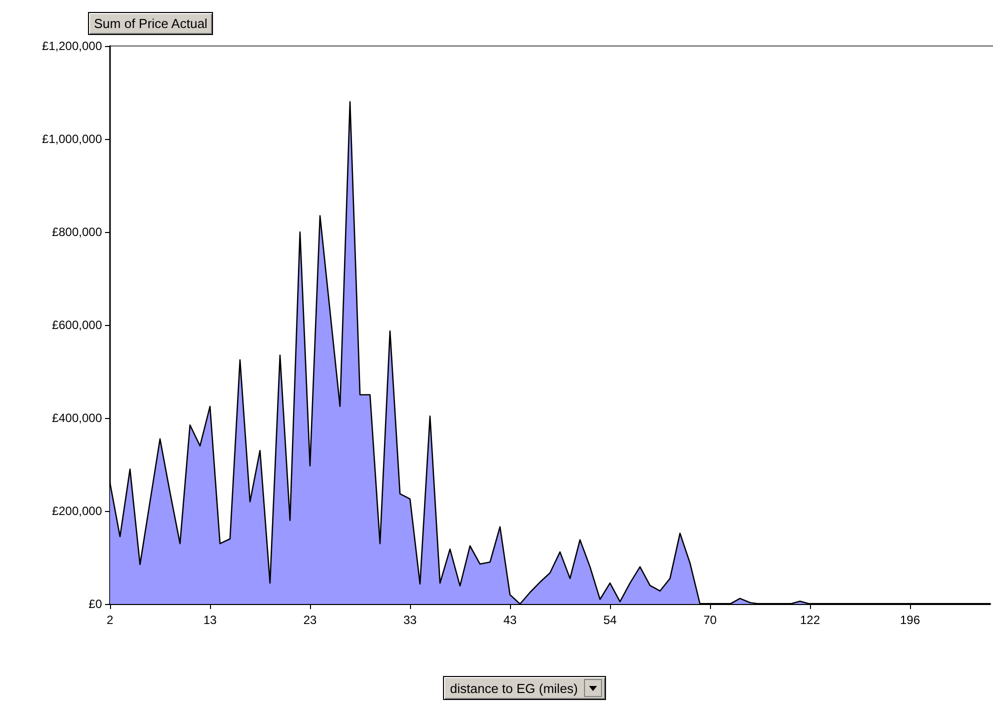 The width and height of the screenshot is (993, 706). I want to click on y-tick-label: £1,000,000, so click(72, 139).